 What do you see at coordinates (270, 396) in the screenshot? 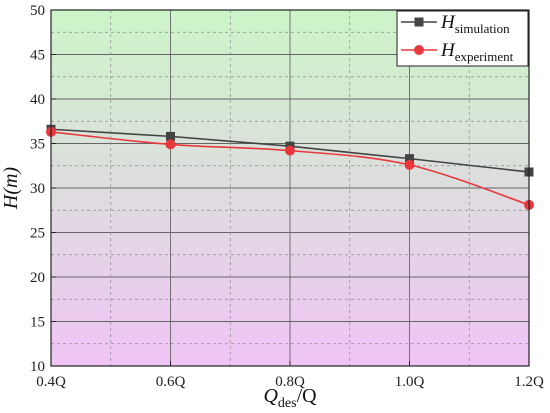
I see `x-axis-title-main: Q` at bounding box center [270, 396].